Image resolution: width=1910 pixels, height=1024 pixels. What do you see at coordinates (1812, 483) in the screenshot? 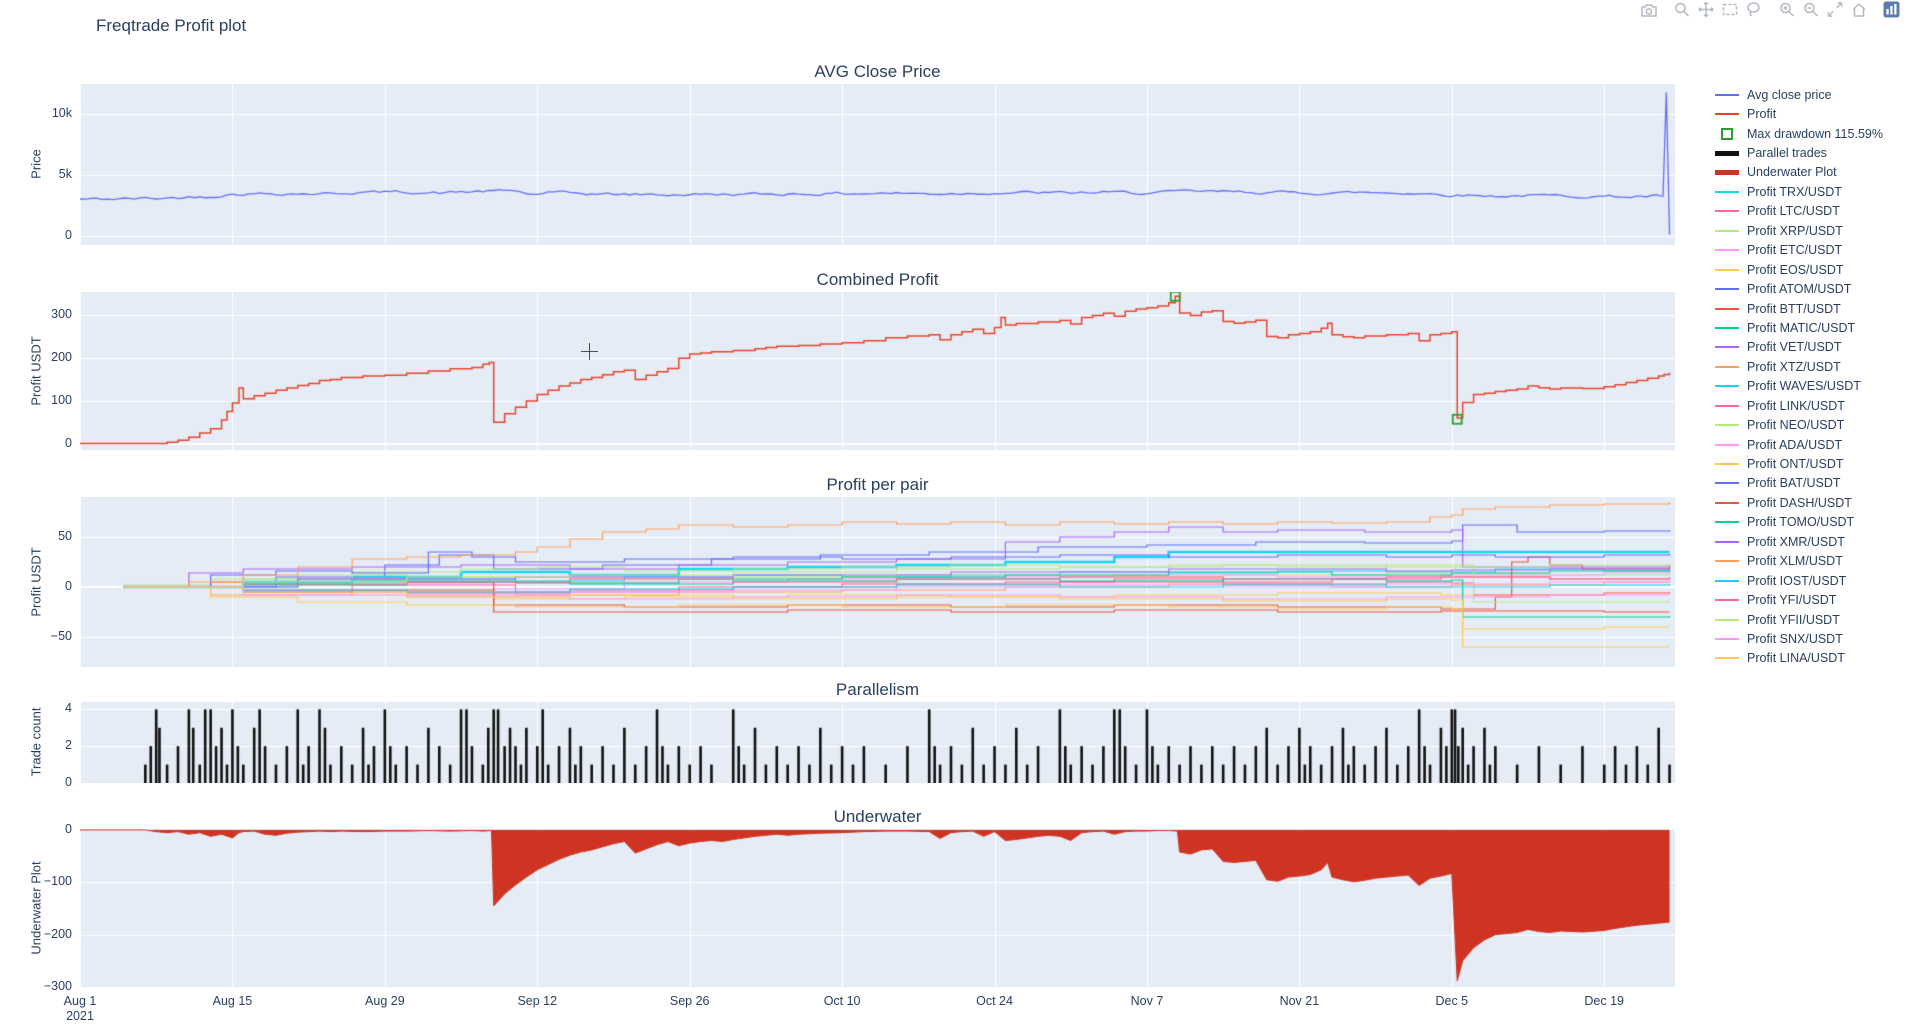
I see `legend-item: Profit BAT/USDT` at bounding box center [1812, 483].